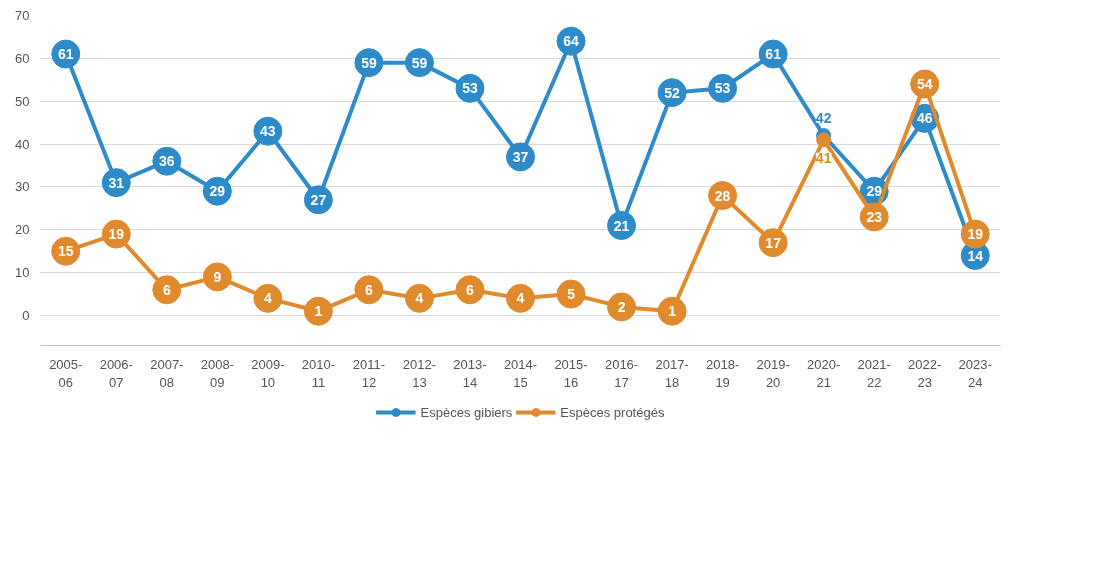 The height and width of the screenshot is (563, 1112). What do you see at coordinates (22, 15) in the screenshot?
I see `y-tick-label: 70` at bounding box center [22, 15].